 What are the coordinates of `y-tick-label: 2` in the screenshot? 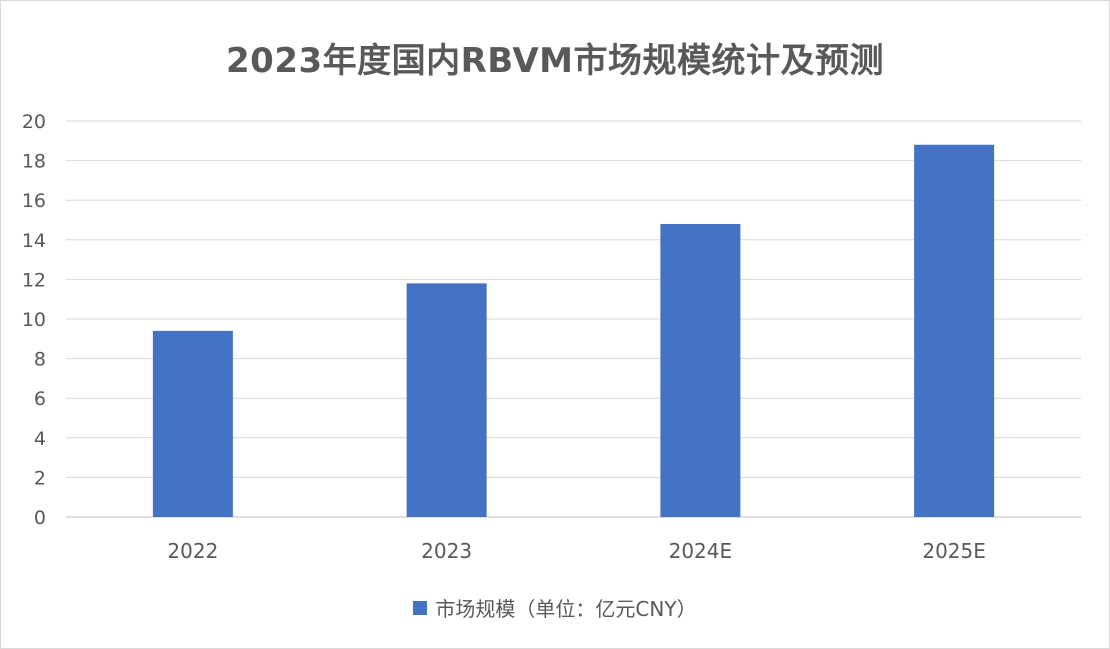 It's located at (40, 478).